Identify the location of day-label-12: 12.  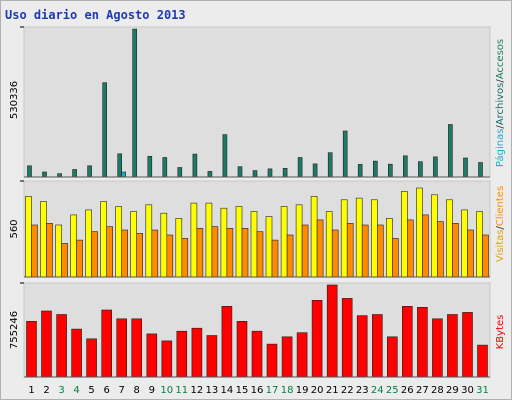
(197, 390).